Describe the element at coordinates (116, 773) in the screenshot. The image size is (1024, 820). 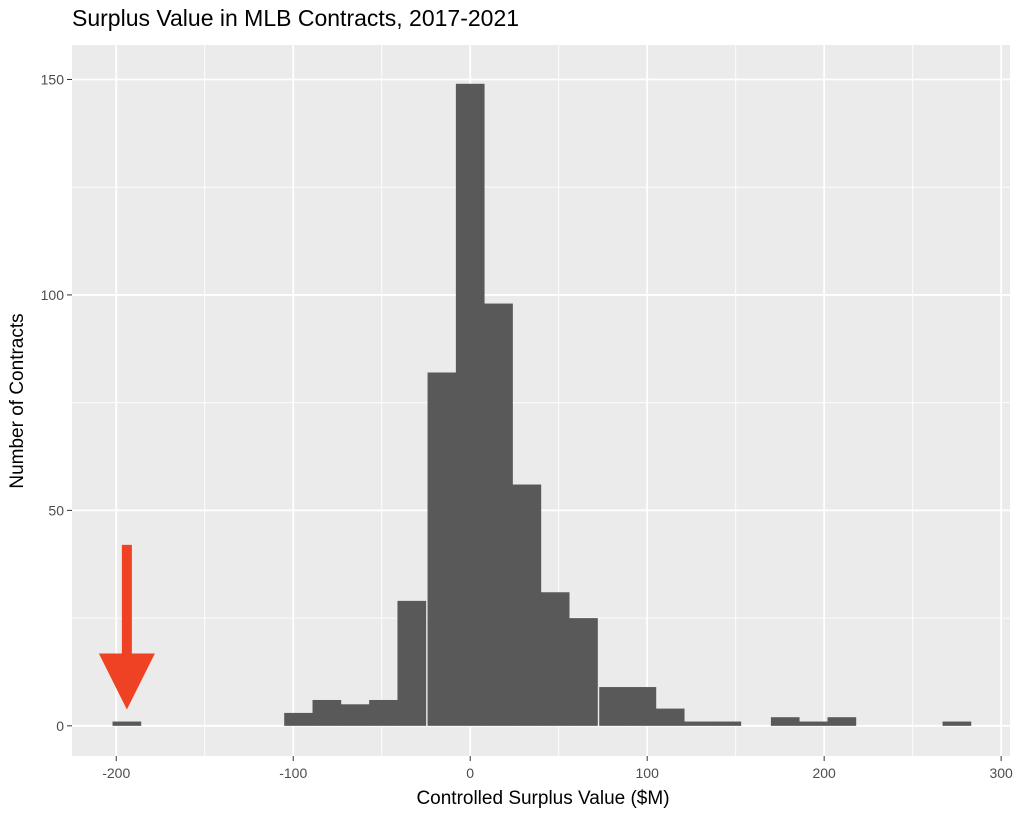
I see `x-tick-label: -200` at that location.